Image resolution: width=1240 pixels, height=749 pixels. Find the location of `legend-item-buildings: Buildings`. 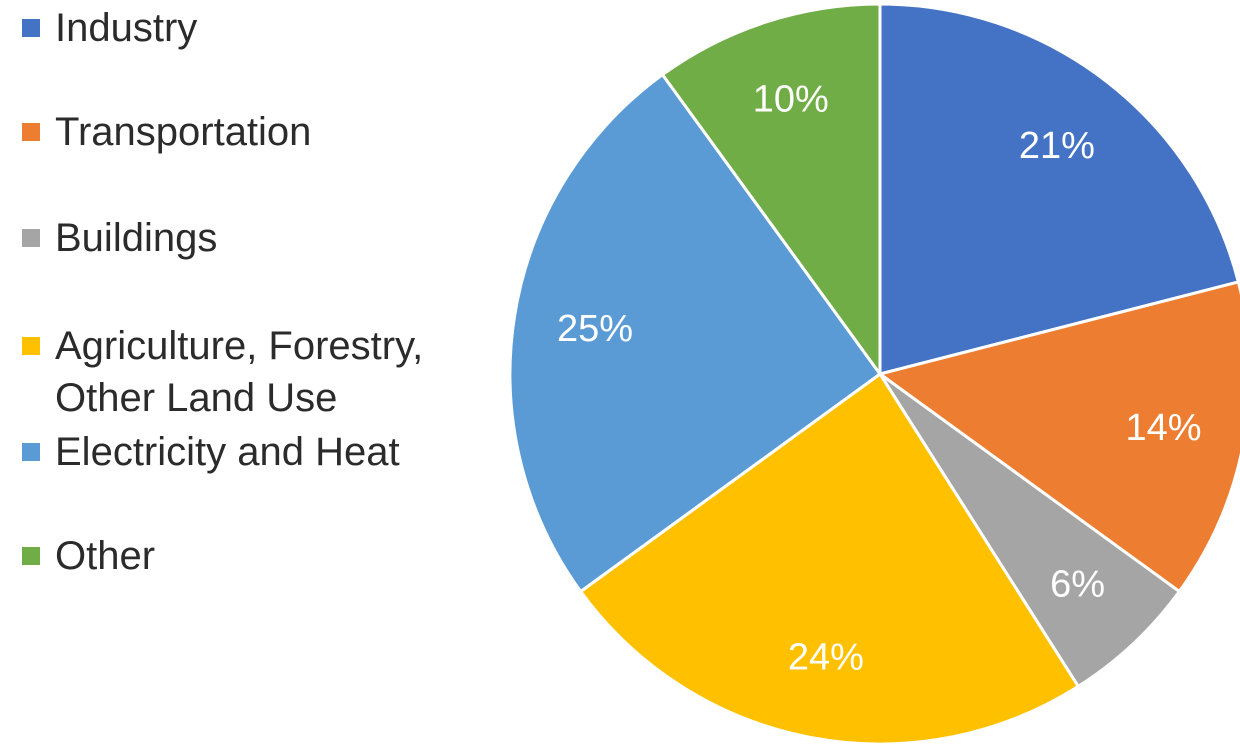

legend-item-buildings: Buildings is located at coordinates (119, 238).